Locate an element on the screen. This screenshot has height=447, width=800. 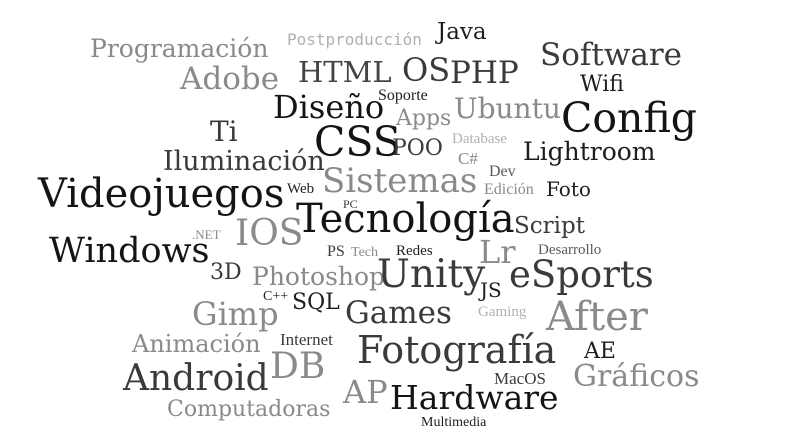
word-iluminacion: Iluminación is located at coordinates (244, 161).